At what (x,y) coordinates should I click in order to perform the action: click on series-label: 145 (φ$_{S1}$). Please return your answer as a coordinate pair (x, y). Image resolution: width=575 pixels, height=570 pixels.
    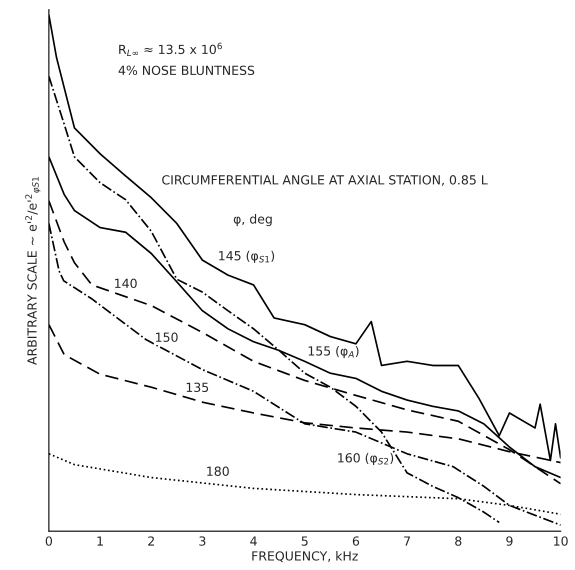
    Looking at the image, I should click on (246, 256).